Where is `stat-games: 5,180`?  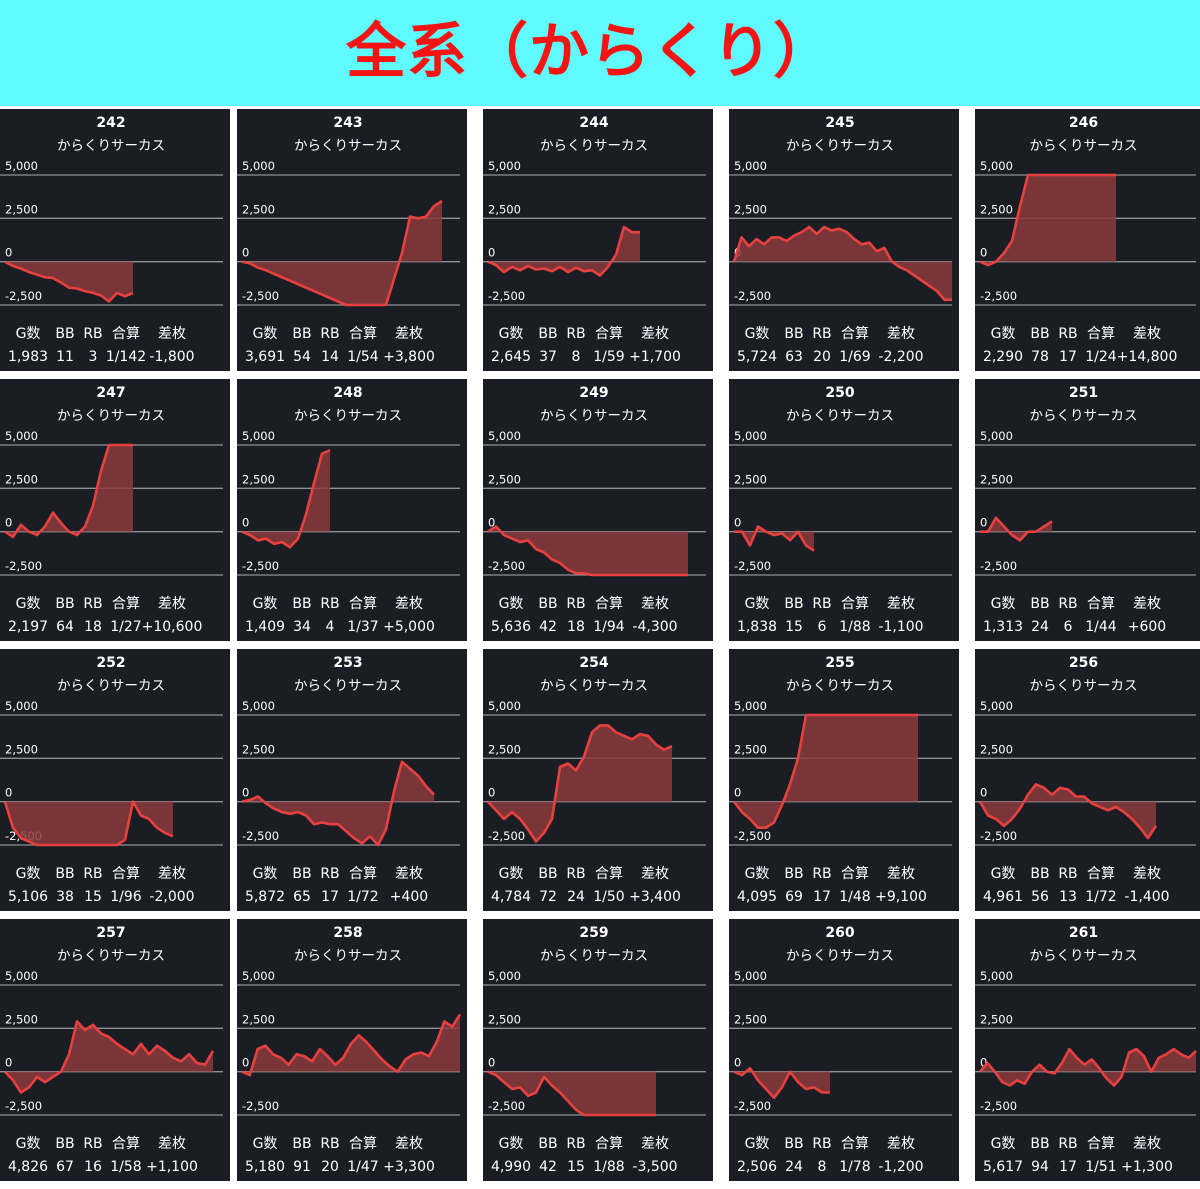
stat-games: 5,180 is located at coordinates (265, 1167).